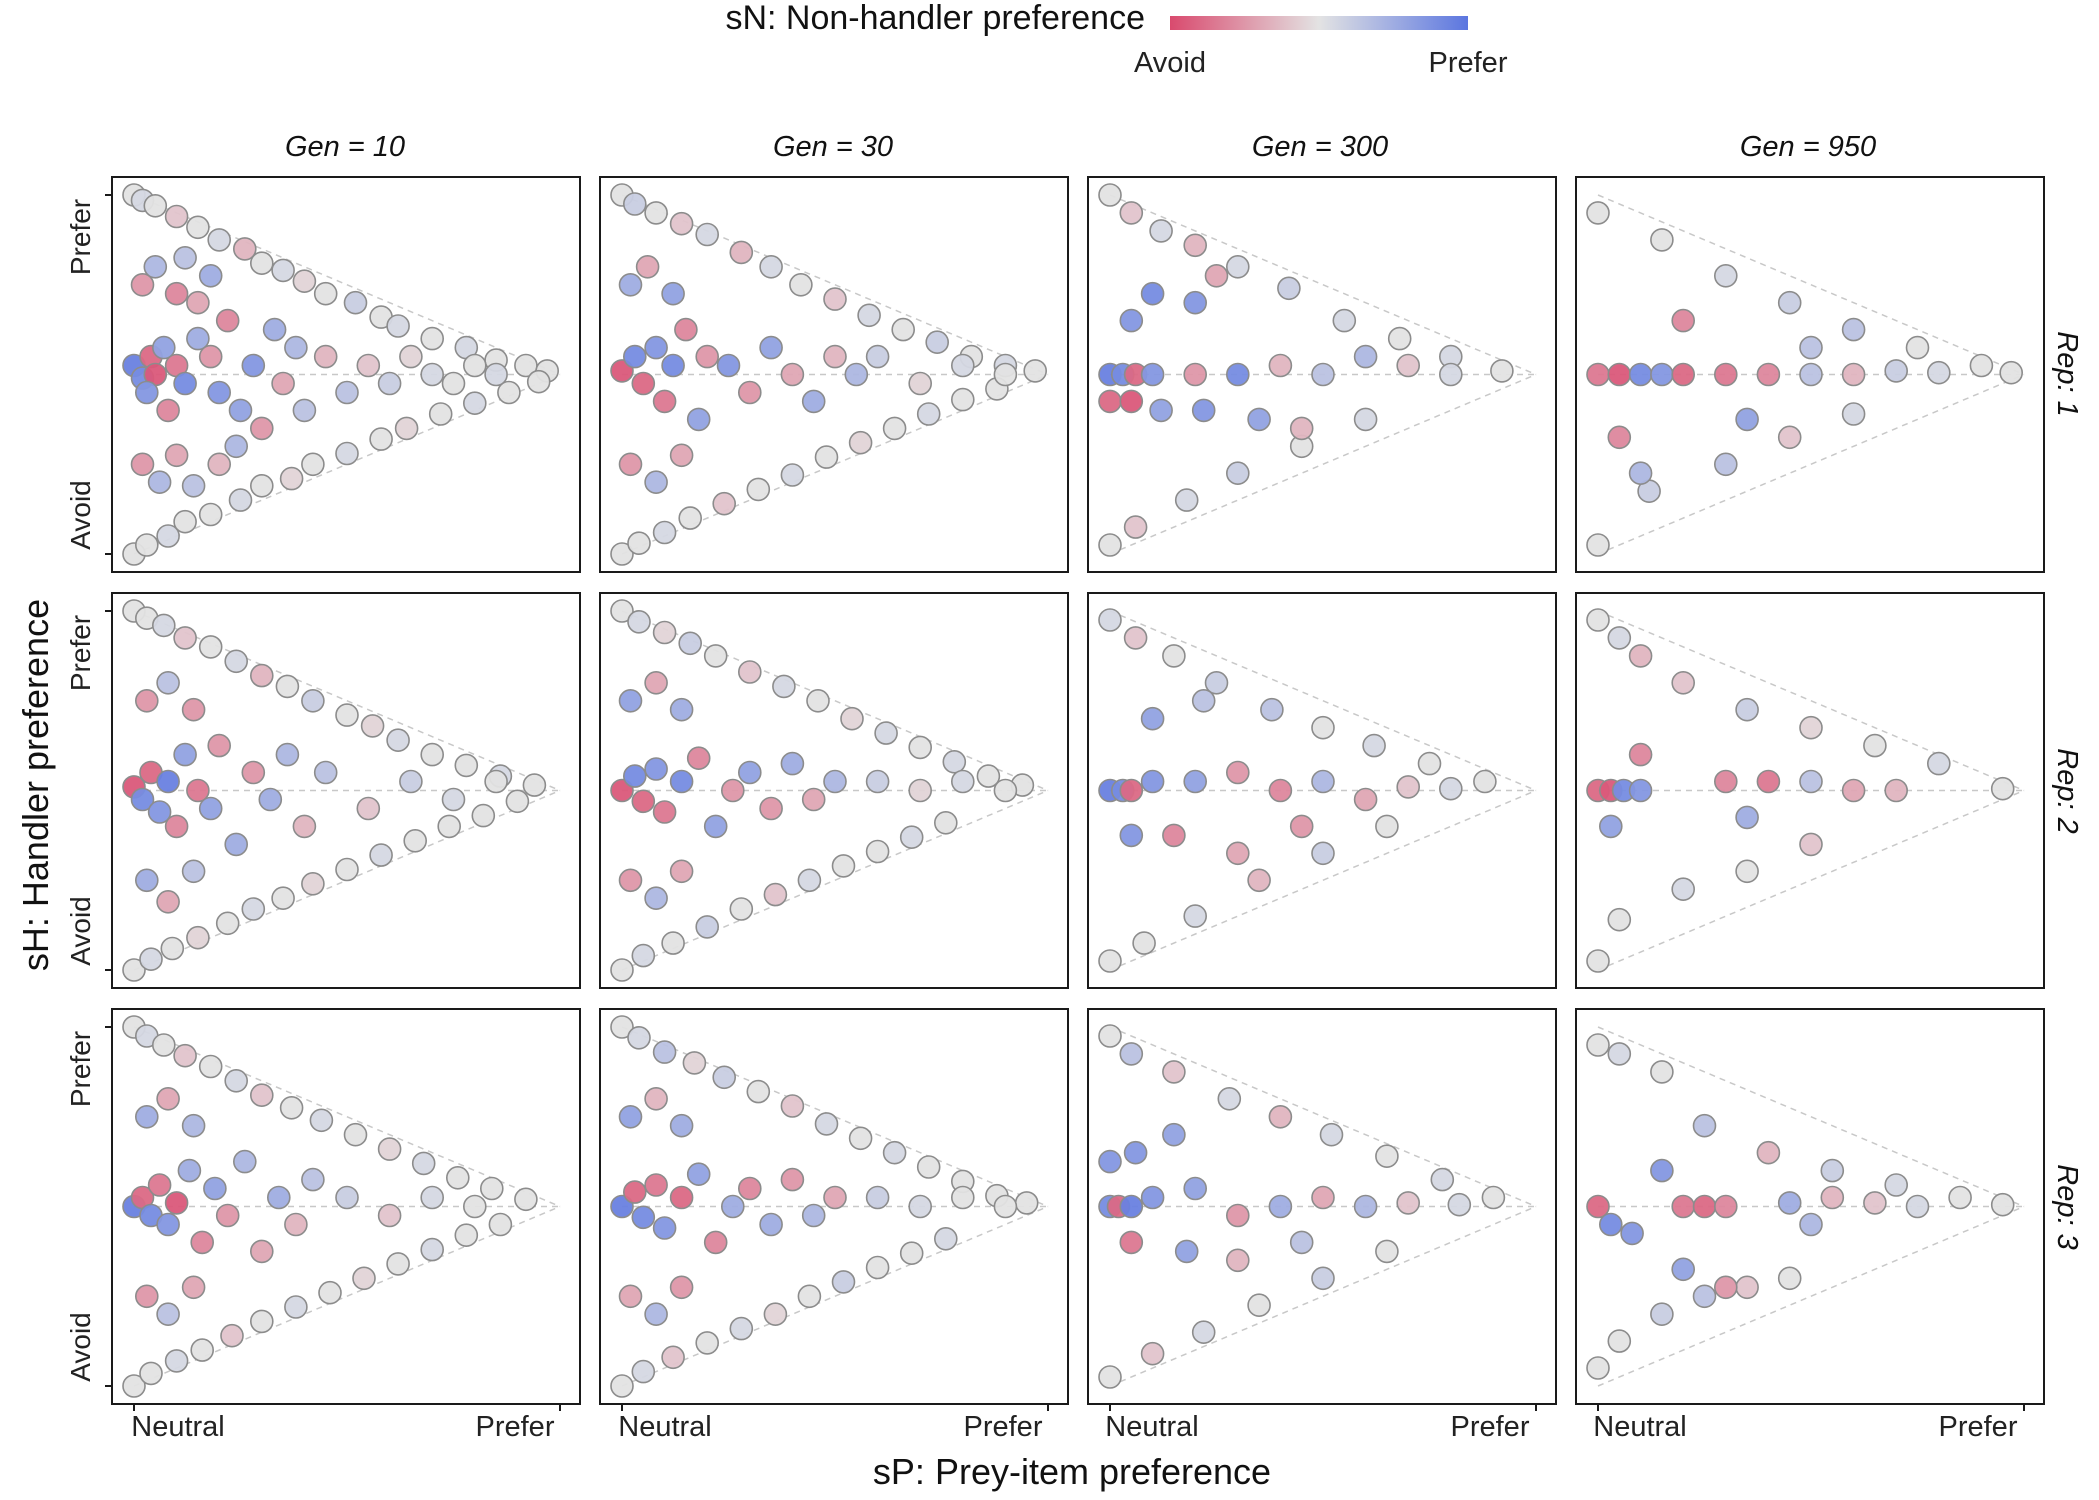 Image resolution: width=2099 pixels, height=1500 pixels. Describe the element at coordinates (833, 147) in the screenshot. I see `col-strip-label: Gen = 30` at that location.